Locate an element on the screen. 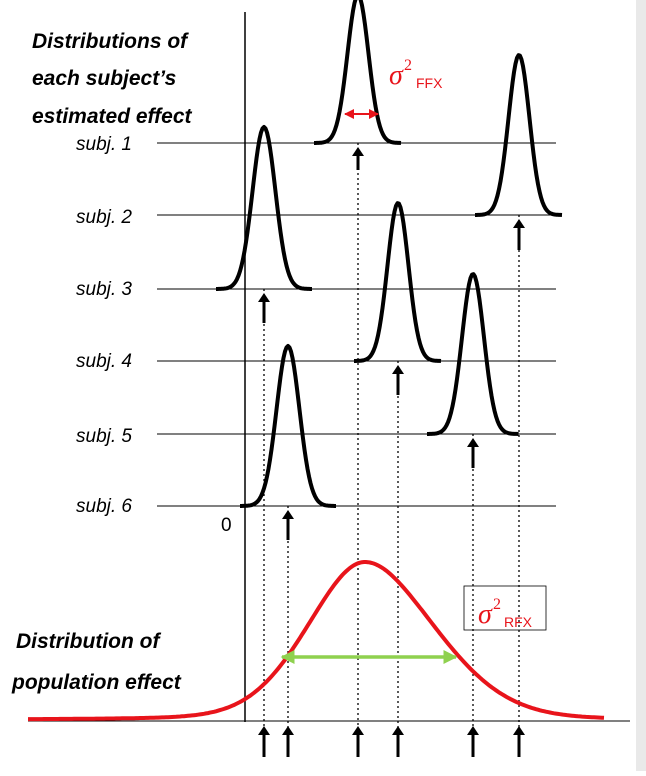 This screenshot has width=646, height=776. subject-label-1: subj. 1 is located at coordinates (104, 144).